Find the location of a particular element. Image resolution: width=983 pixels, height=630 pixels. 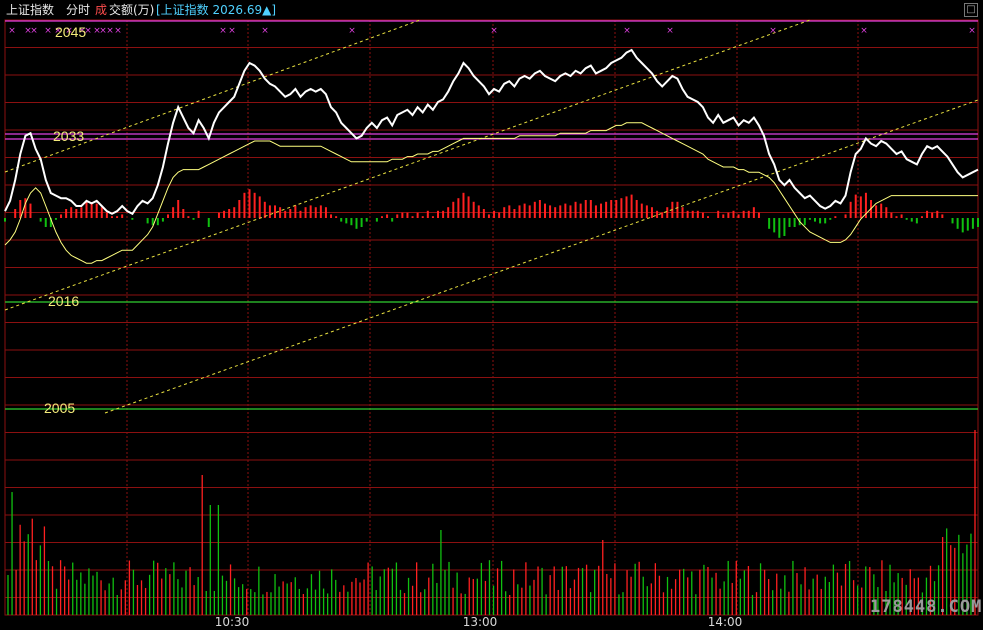

x-tick-1300: 13:00 is located at coordinates (480, 622).